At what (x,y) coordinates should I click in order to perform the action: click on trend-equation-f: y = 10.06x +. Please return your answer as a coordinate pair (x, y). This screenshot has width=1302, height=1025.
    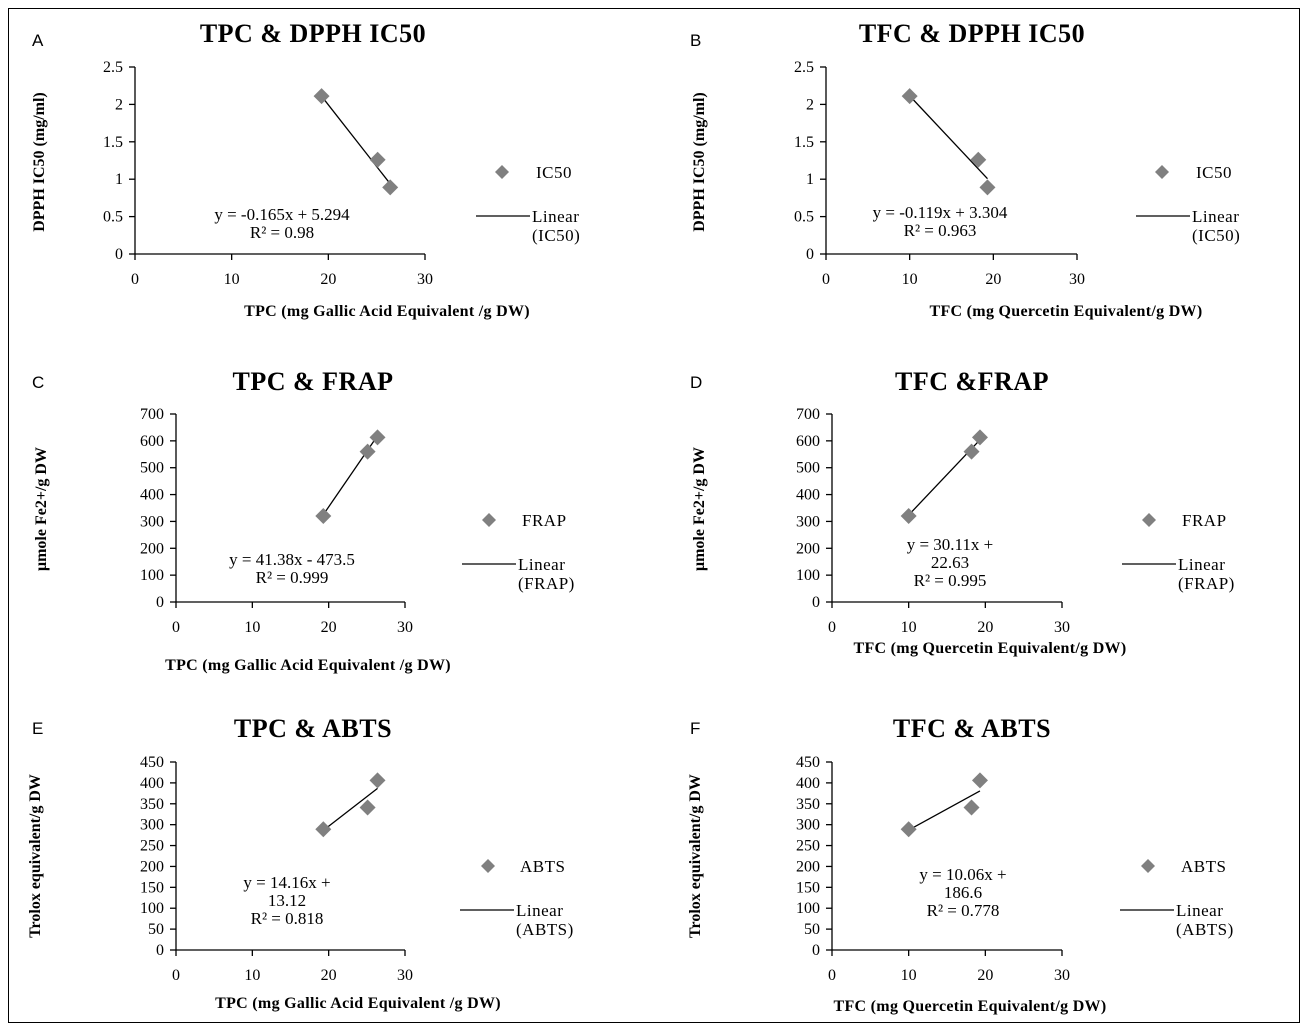
    Looking at the image, I should click on (962, 874).